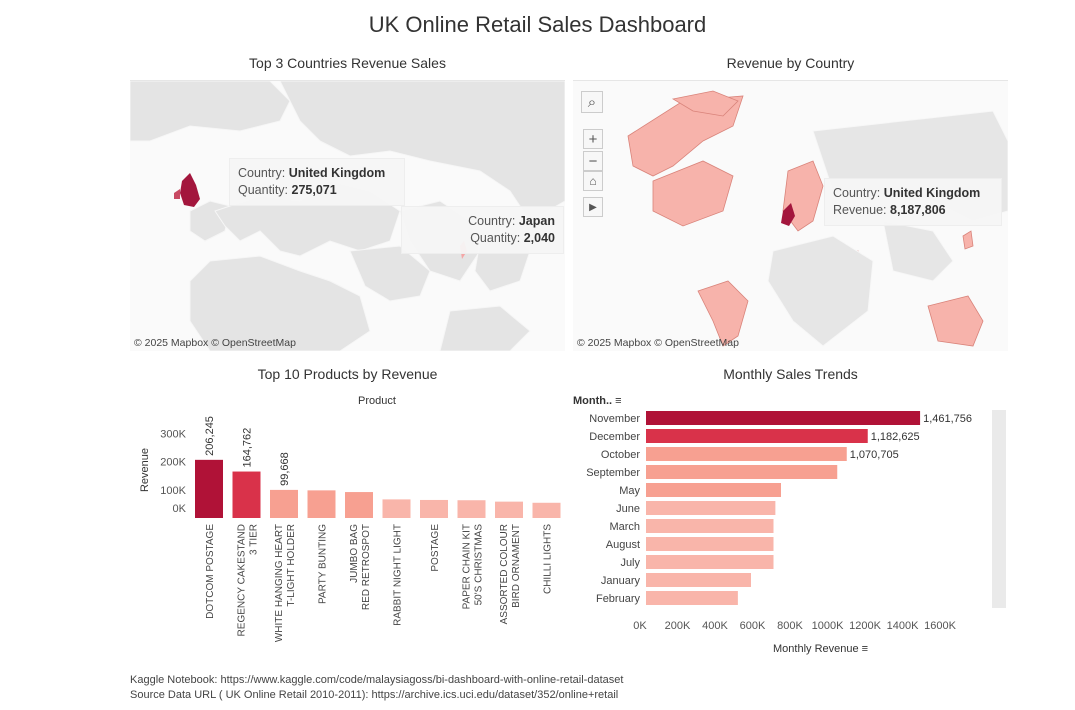  I want to click on map-right-credit: © 2025 Mapbox © OpenStreetMap, so click(658, 343).